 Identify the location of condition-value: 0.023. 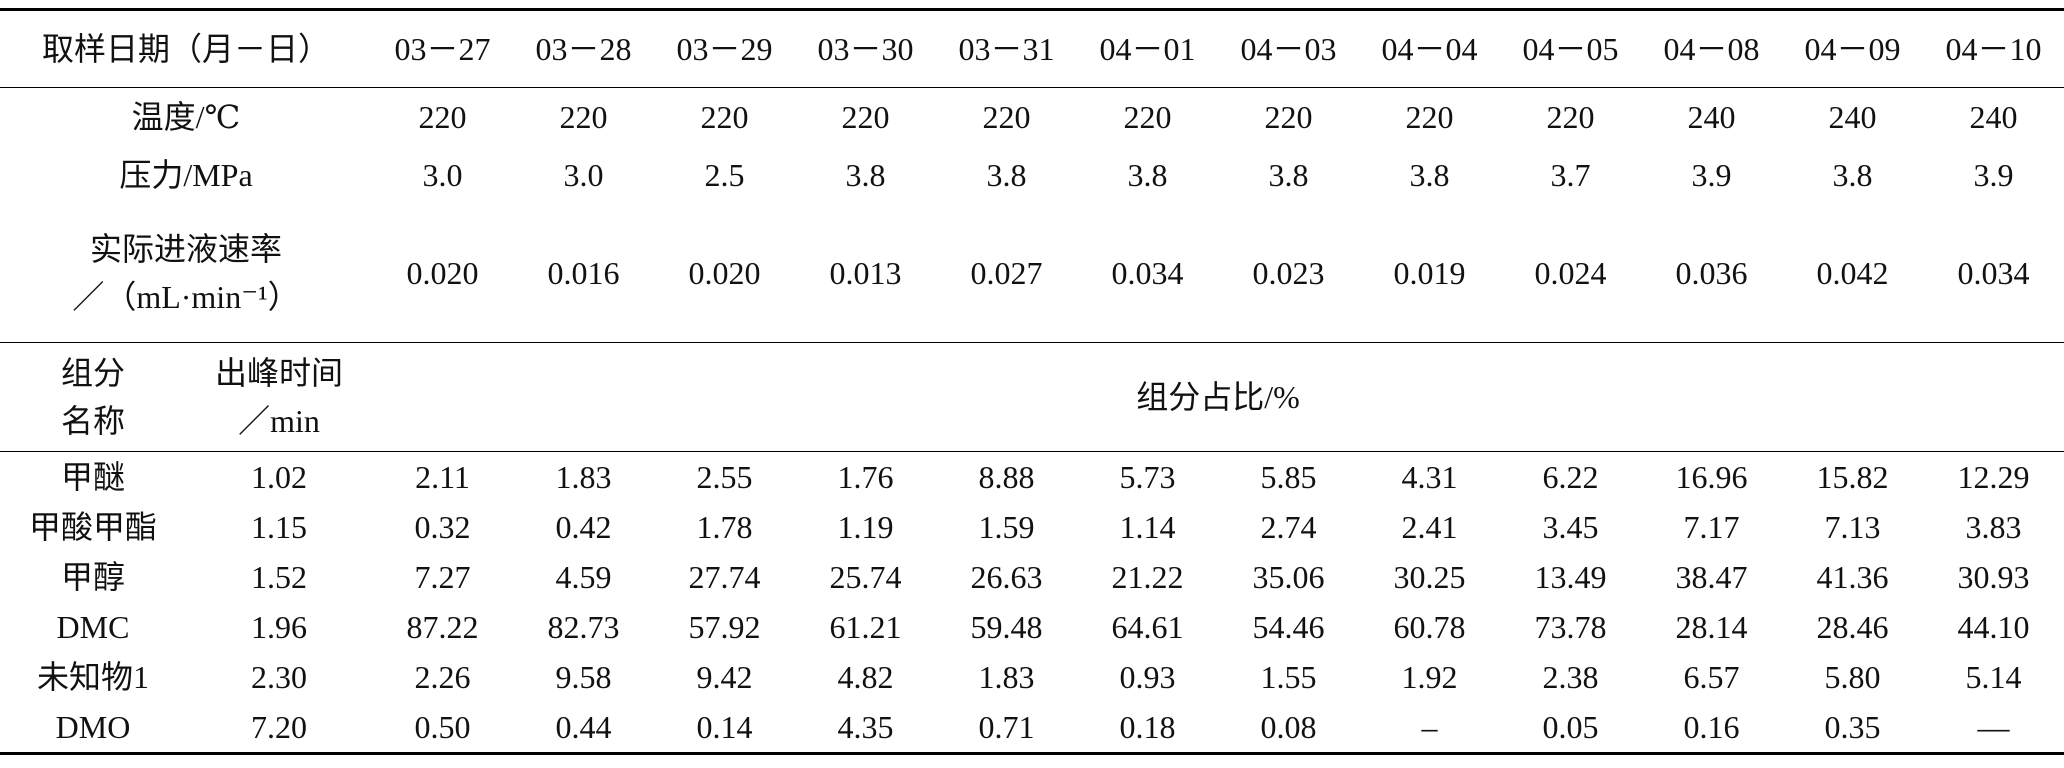
(1289, 273).